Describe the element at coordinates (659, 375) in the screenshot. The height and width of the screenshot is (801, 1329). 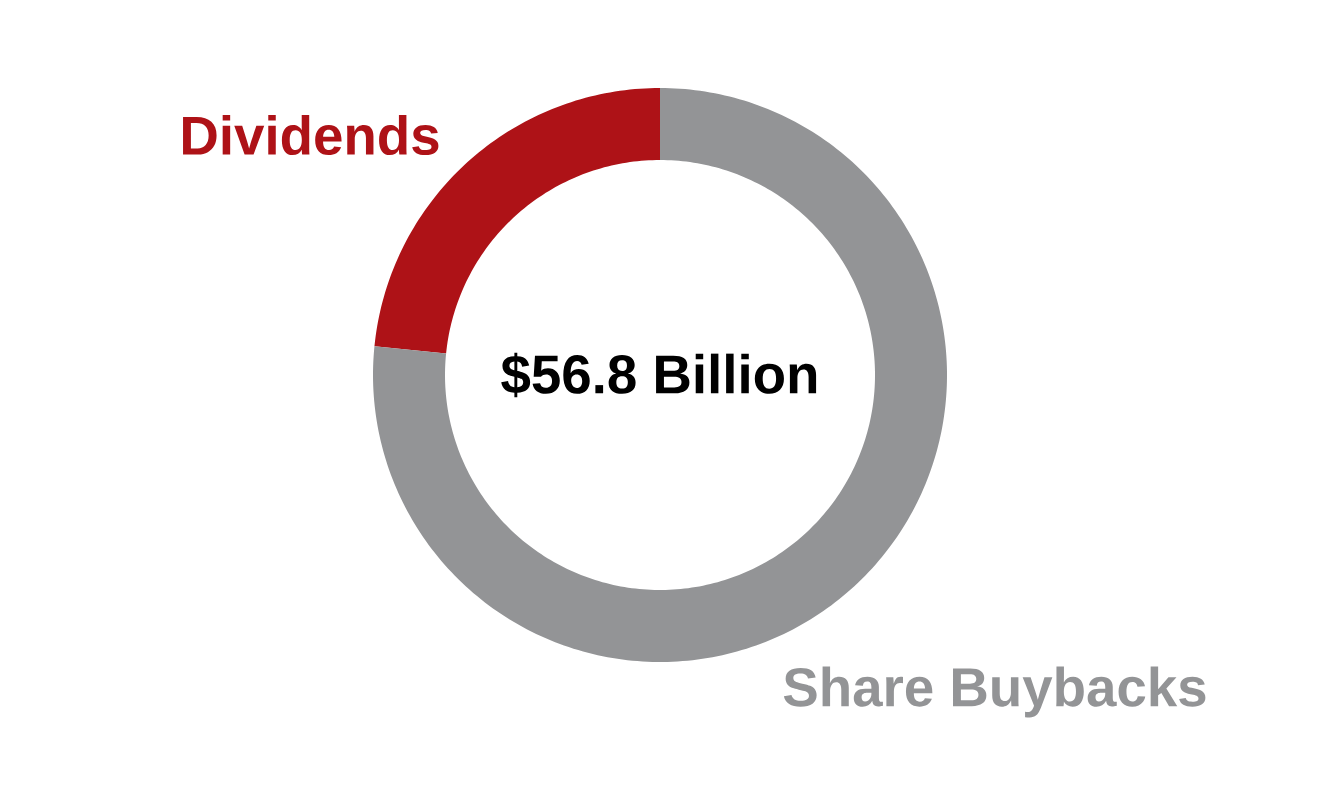
I see `text: $56.8 Billion` at that location.